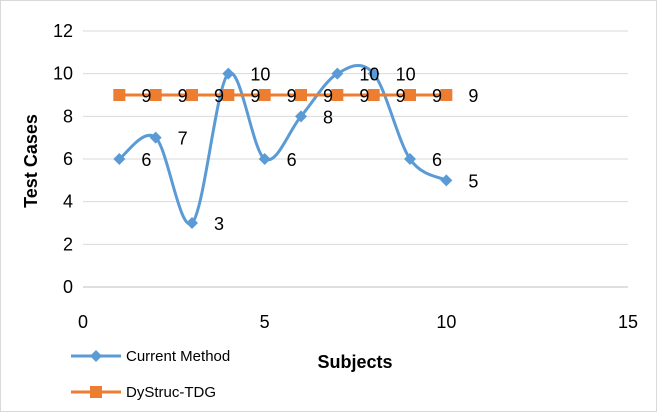  What do you see at coordinates (83, 322) in the screenshot?
I see `x-tick-label: 0` at bounding box center [83, 322].